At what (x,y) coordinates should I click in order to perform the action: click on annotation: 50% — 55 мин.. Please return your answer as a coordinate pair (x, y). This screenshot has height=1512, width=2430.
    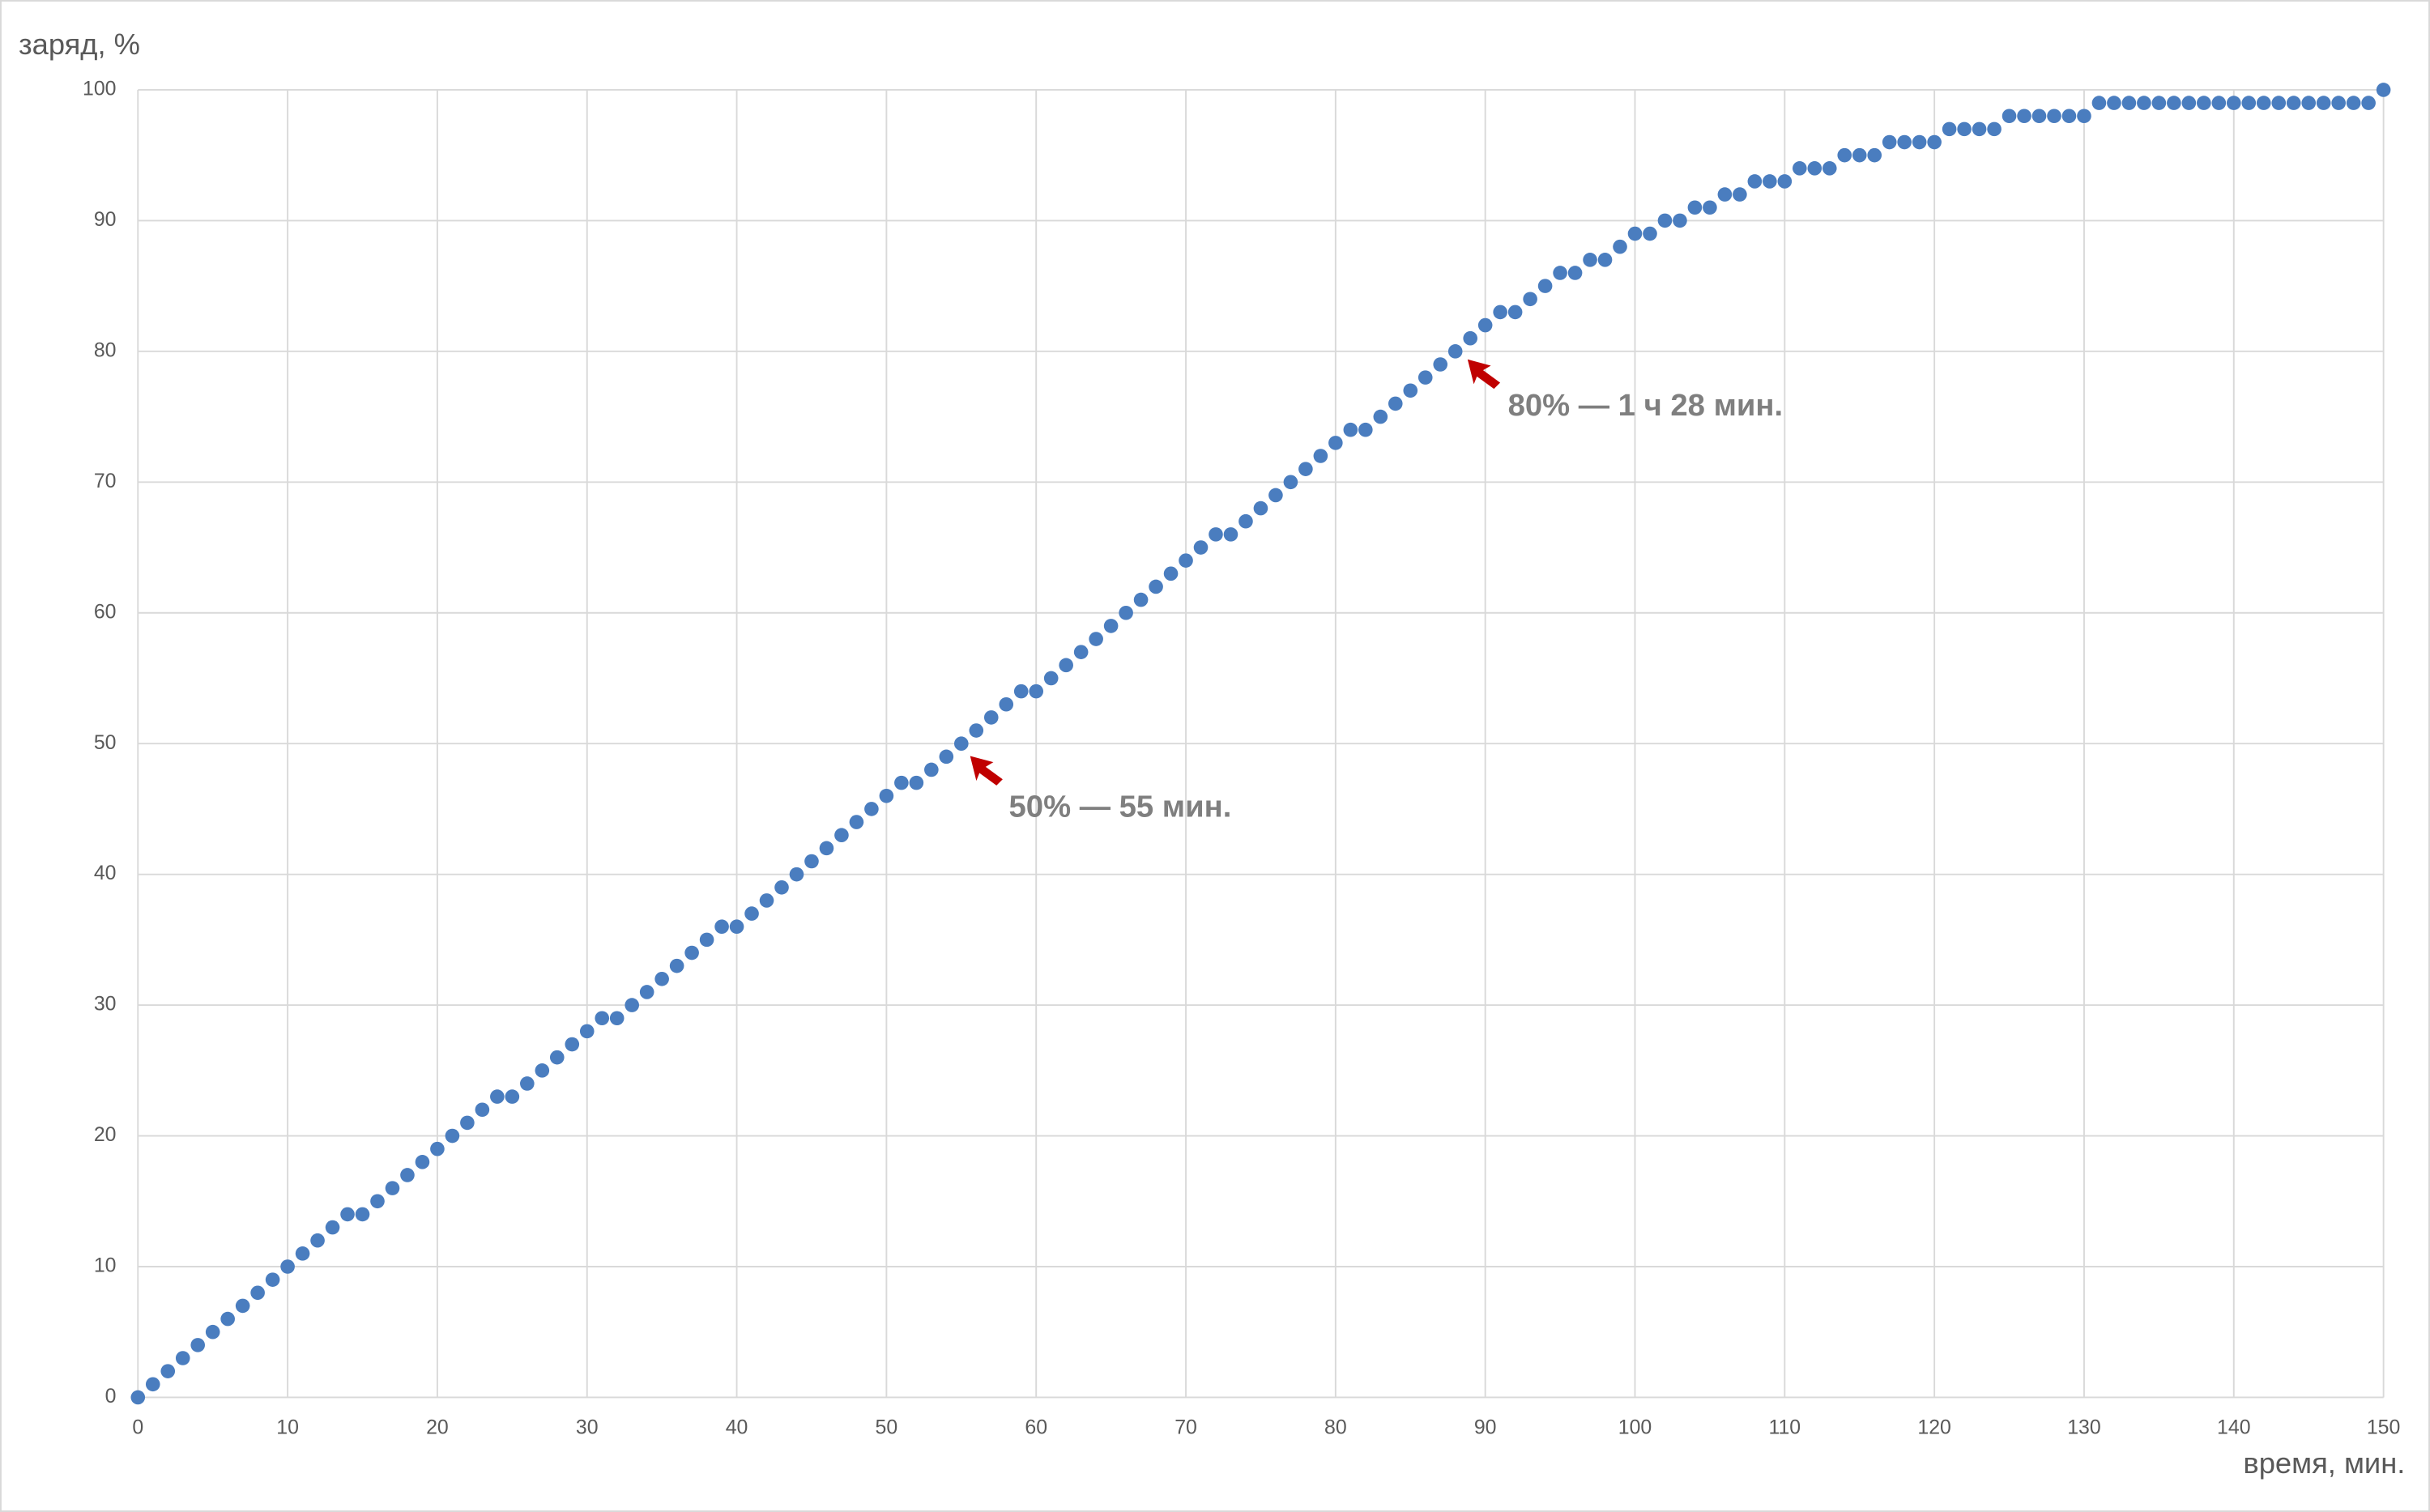
    Looking at the image, I should click on (1120, 807).